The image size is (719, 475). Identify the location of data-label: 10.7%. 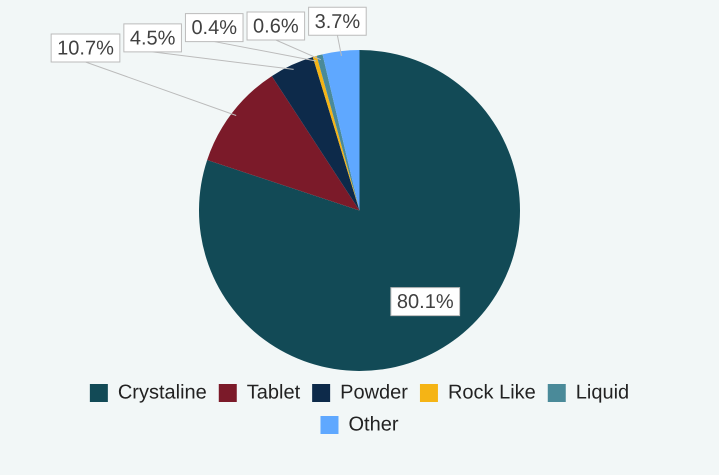
(85, 49).